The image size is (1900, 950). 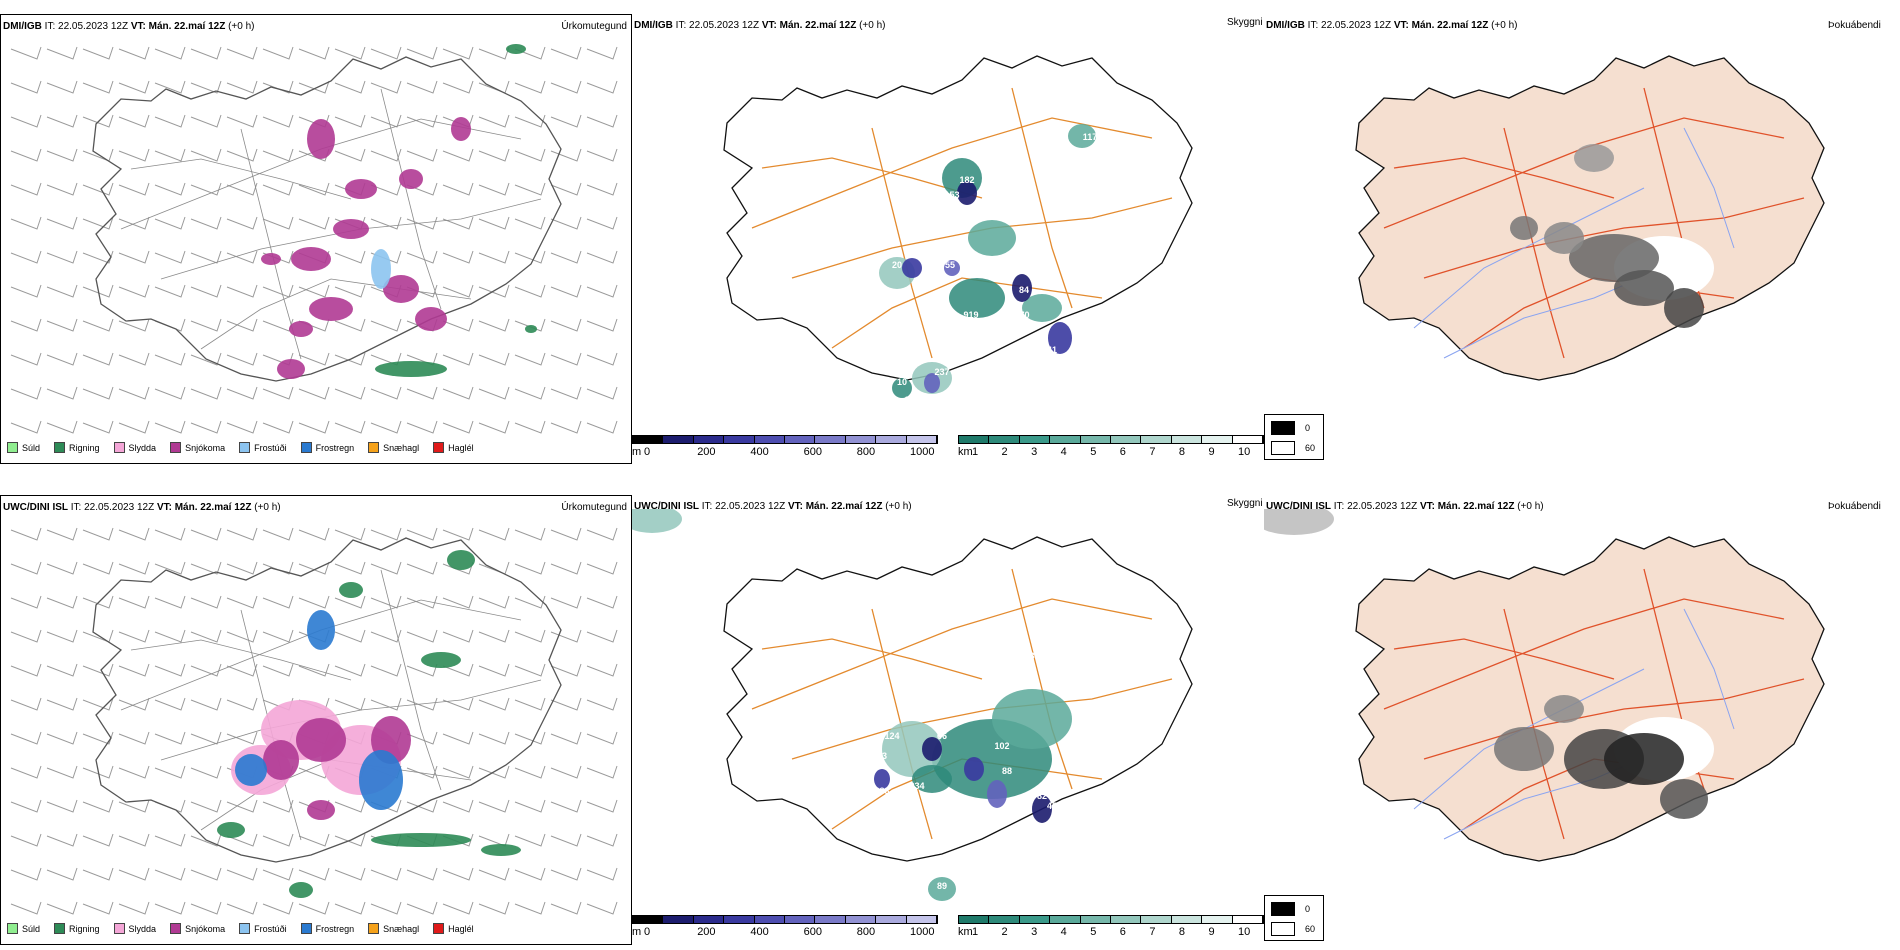 What do you see at coordinates (1293, 428) in the screenshot?
I see `fog-key-row: 0` at bounding box center [1293, 428].